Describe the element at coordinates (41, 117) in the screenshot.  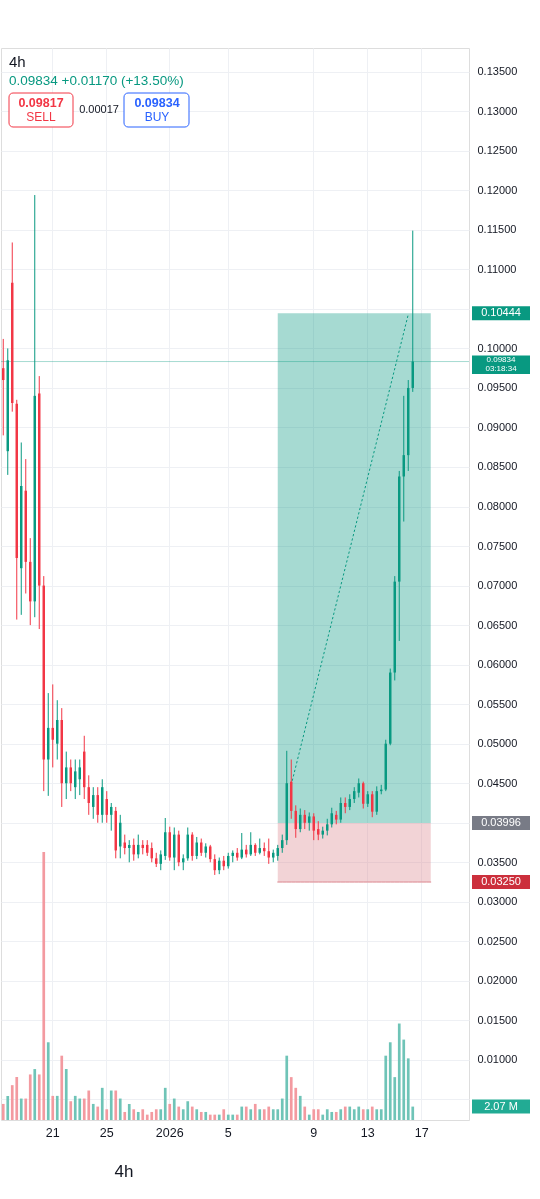
I see `annotation: SELL` at that location.